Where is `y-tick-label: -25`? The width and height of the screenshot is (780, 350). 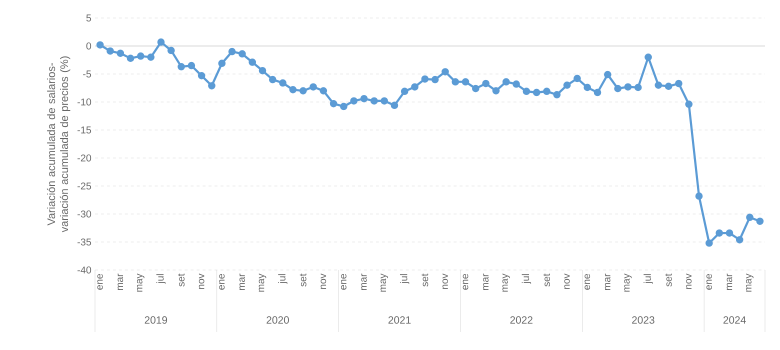
y-tick-label: -25 is located at coordinates (85, 186).